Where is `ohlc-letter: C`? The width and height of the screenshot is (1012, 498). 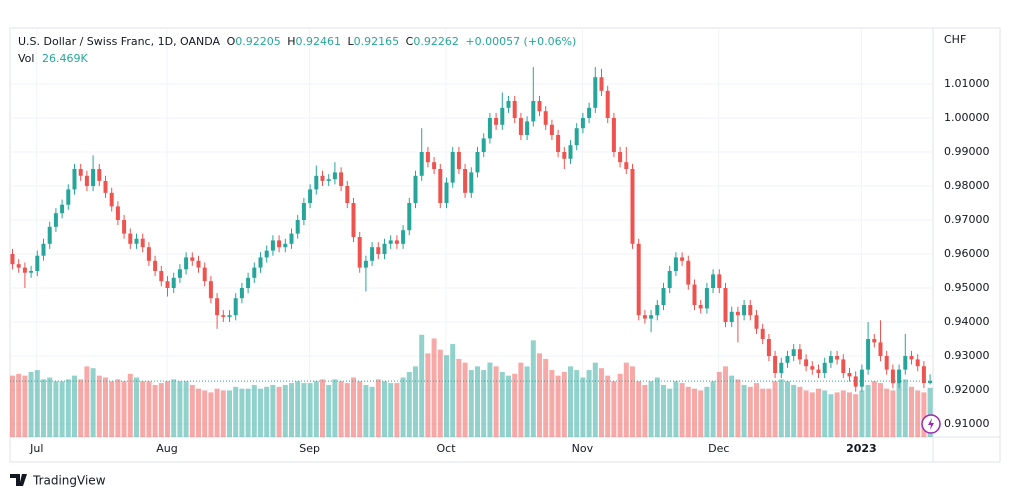
ohlc-letter: C is located at coordinates (410, 41).